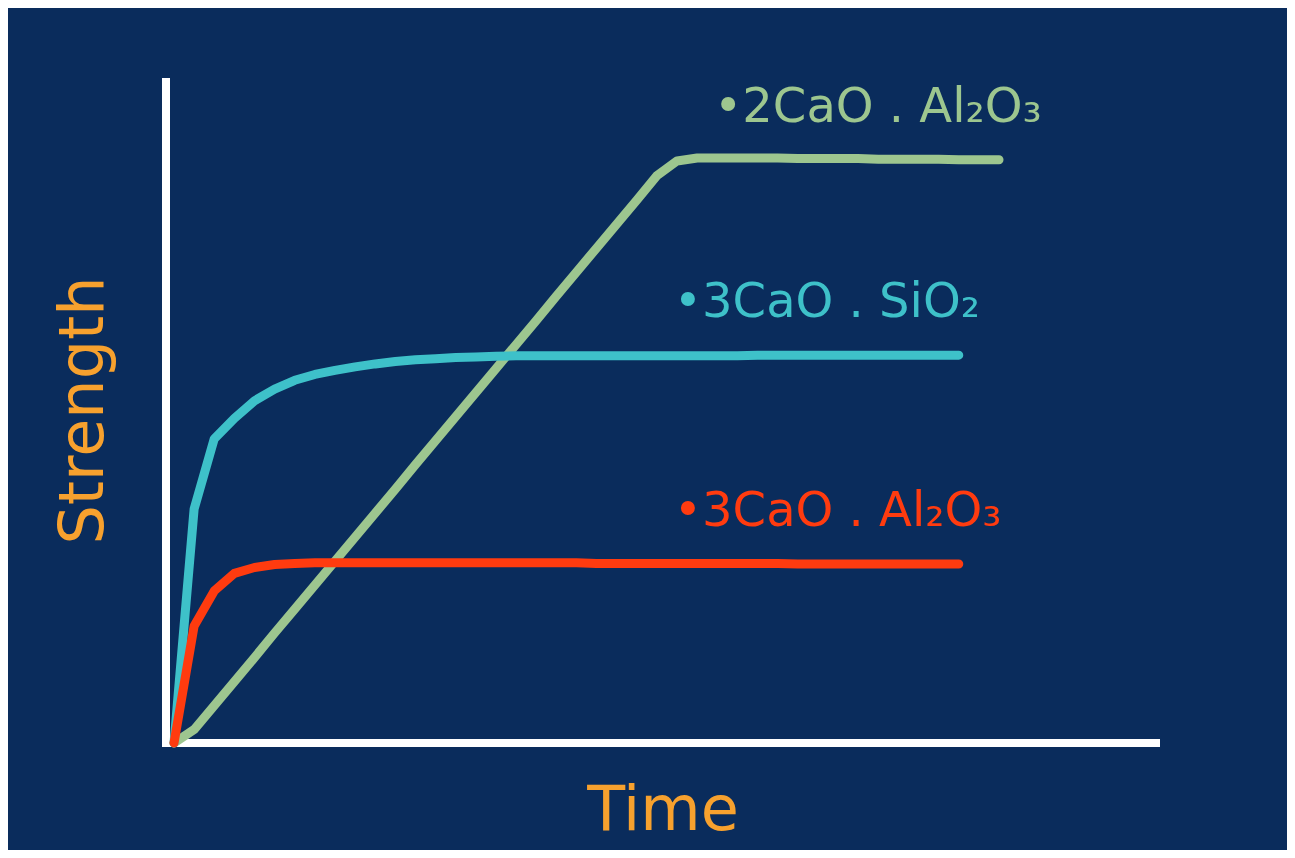 Image resolution: width=1295 pixels, height=858 pixels. Describe the element at coordinates (878, 104) in the screenshot. I see `series-label: •2CaO . Al₂O₃` at that location.